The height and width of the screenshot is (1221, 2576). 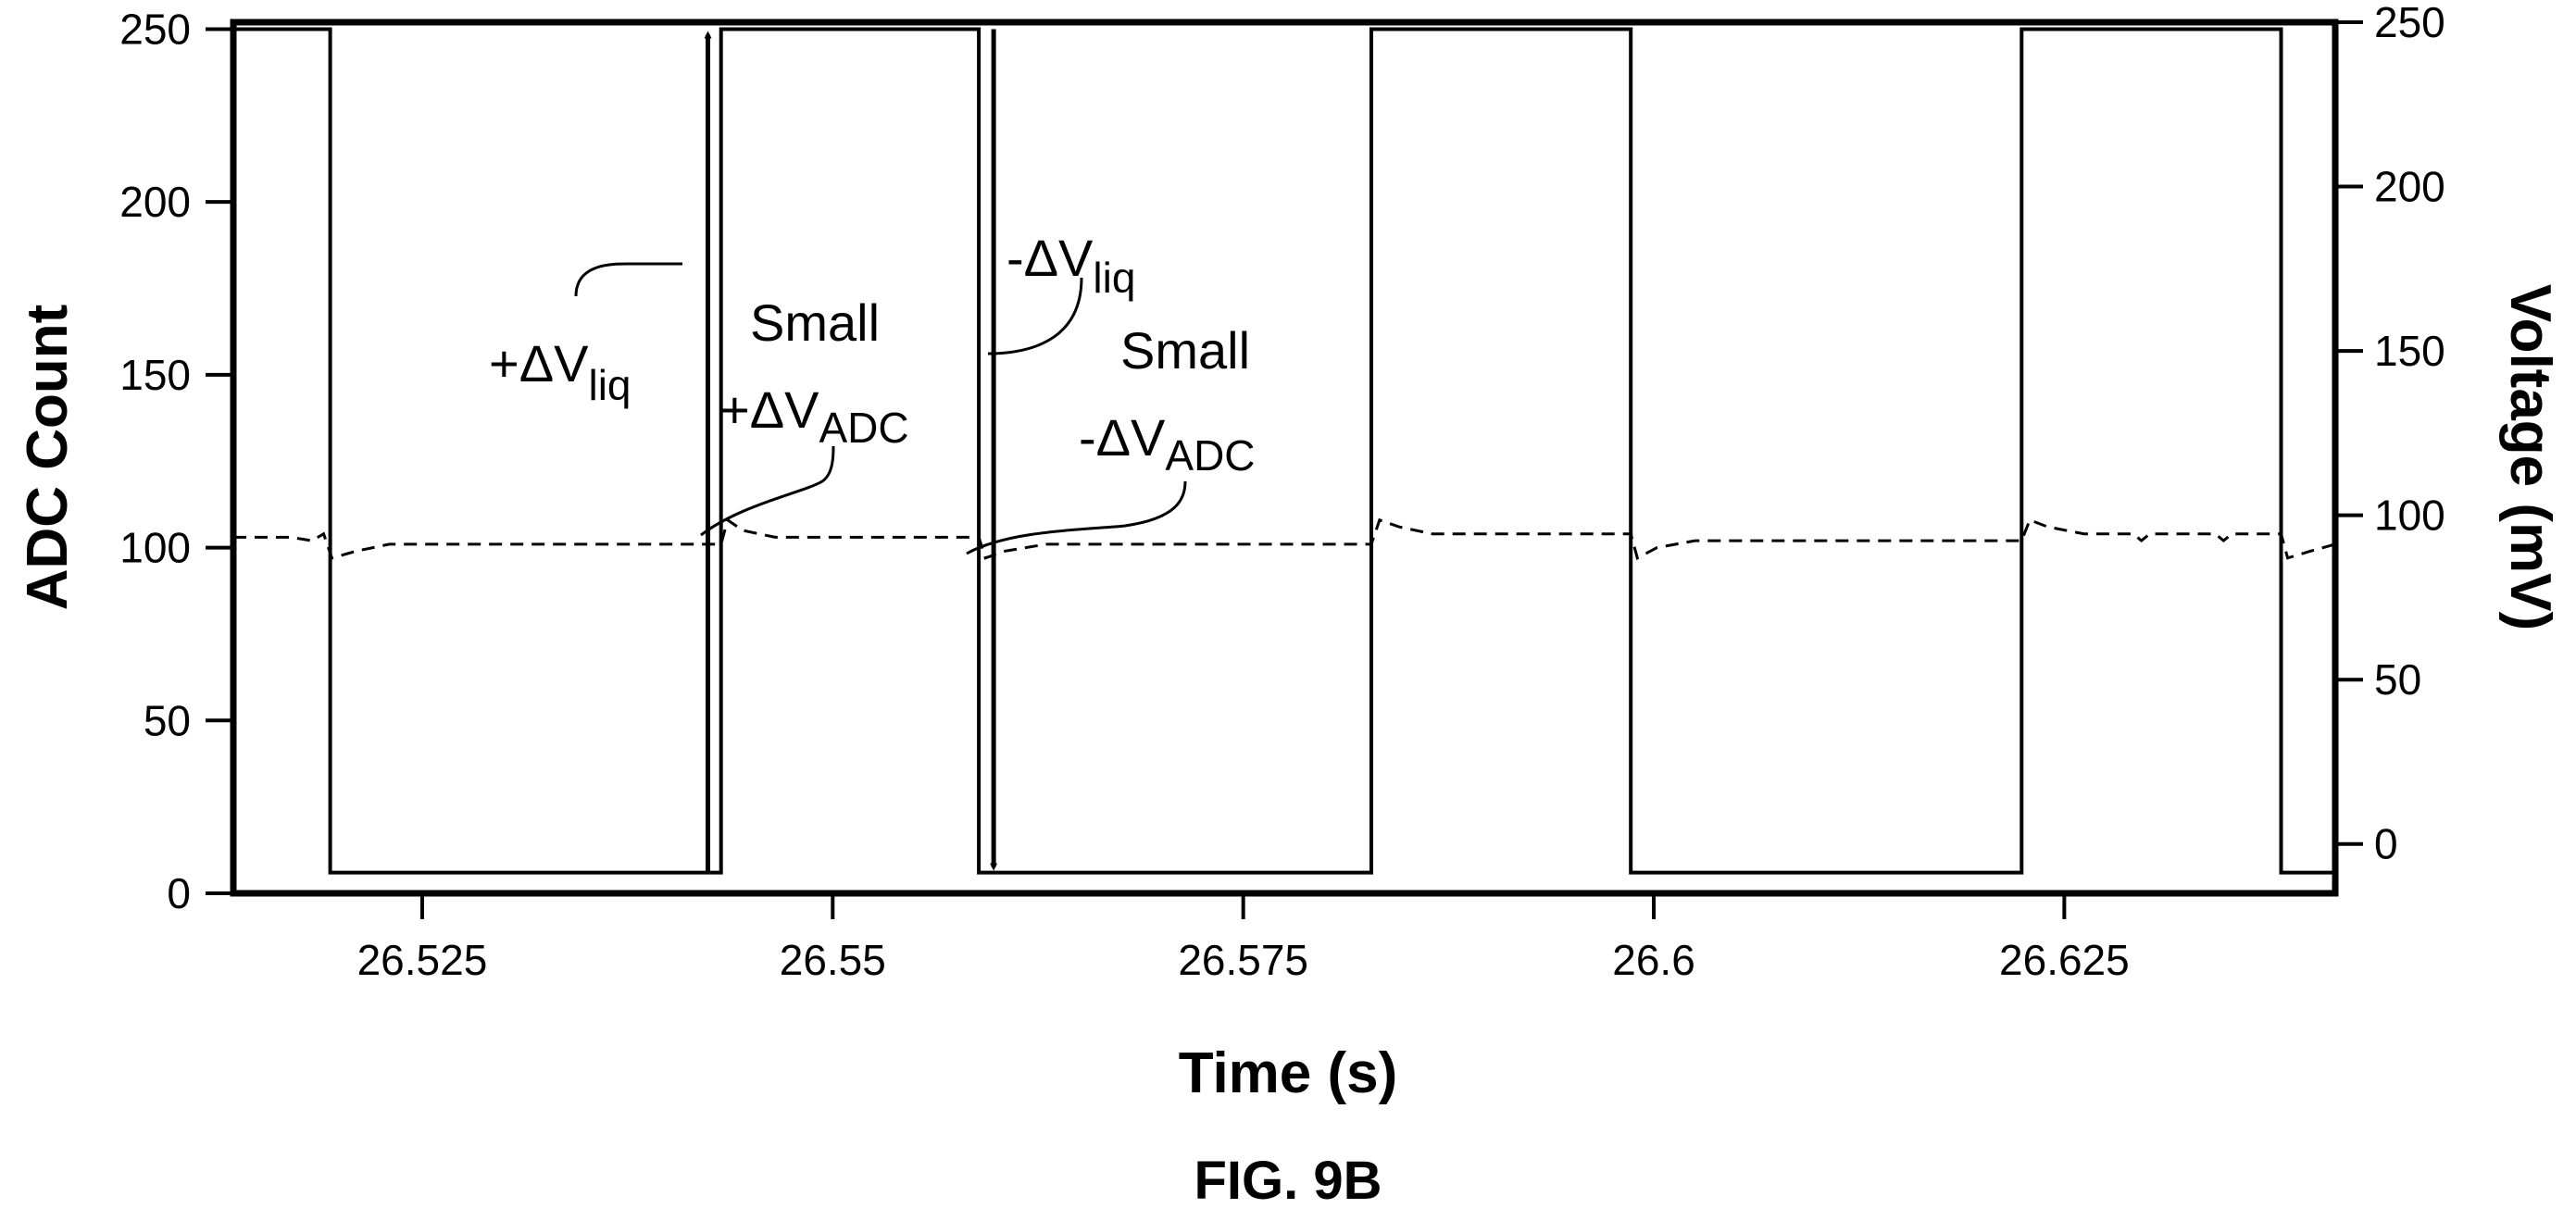 I want to click on leader-small-plus-dv-adc, so click(x=768, y=491).